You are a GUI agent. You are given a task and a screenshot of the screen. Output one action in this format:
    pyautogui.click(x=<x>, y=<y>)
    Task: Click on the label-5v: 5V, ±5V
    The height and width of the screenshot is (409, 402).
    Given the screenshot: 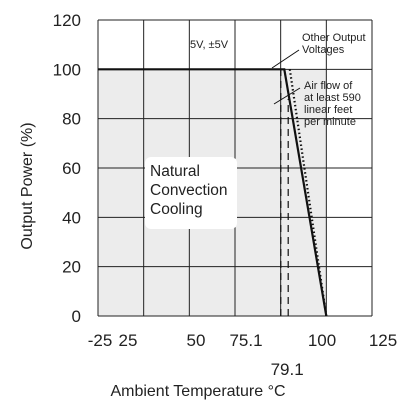 What is the action you would take?
    pyautogui.click(x=209, y=45)
    